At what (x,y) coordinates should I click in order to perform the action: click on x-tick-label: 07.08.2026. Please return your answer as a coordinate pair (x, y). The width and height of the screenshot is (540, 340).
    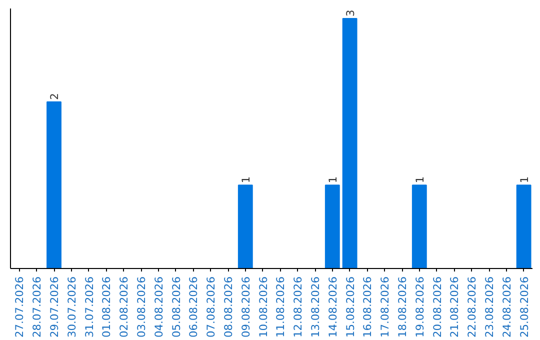
    Looking at the image, I should click on (211, 307).